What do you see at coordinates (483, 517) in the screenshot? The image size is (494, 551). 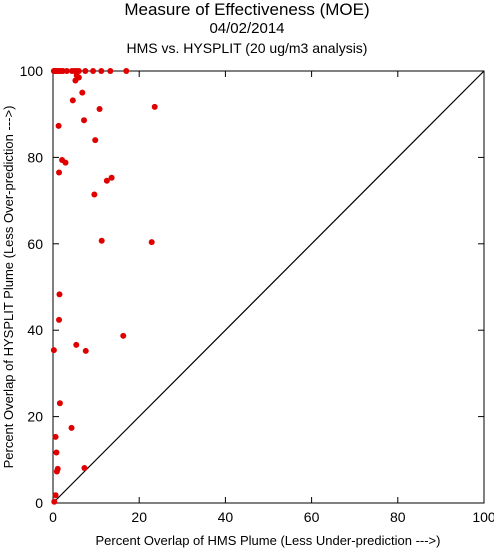 I see `x-tick-label: 100` at bounding box center [483, 517].